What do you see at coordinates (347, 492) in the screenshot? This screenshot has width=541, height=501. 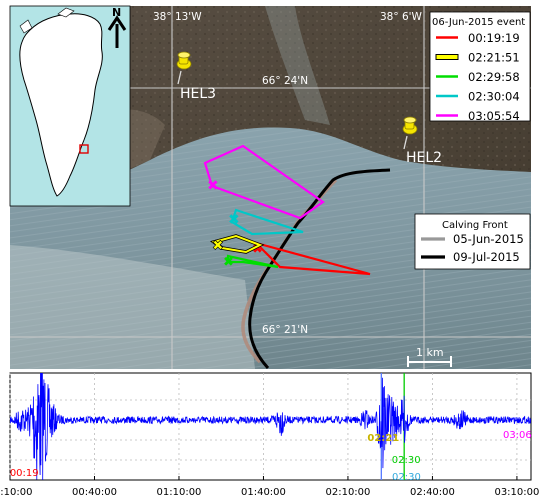 I see `x-tick-label: 02:10:00` at bounding box center [347, 492].